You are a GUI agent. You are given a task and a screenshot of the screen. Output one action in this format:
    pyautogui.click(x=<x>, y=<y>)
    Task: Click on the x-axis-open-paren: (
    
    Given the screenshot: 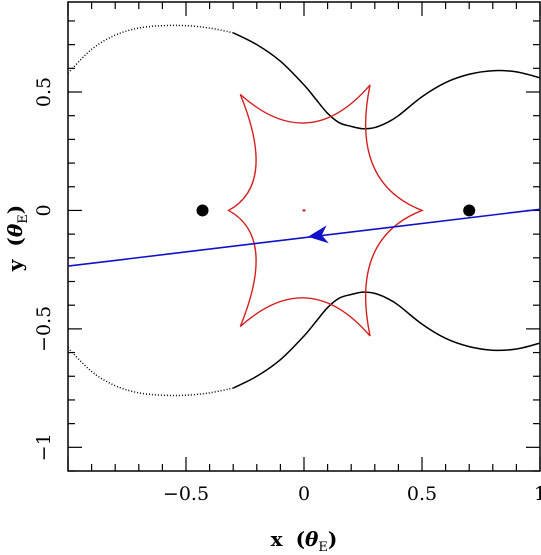 What is the action you would take?
    pyautogui.click(x=300, y=539)
    